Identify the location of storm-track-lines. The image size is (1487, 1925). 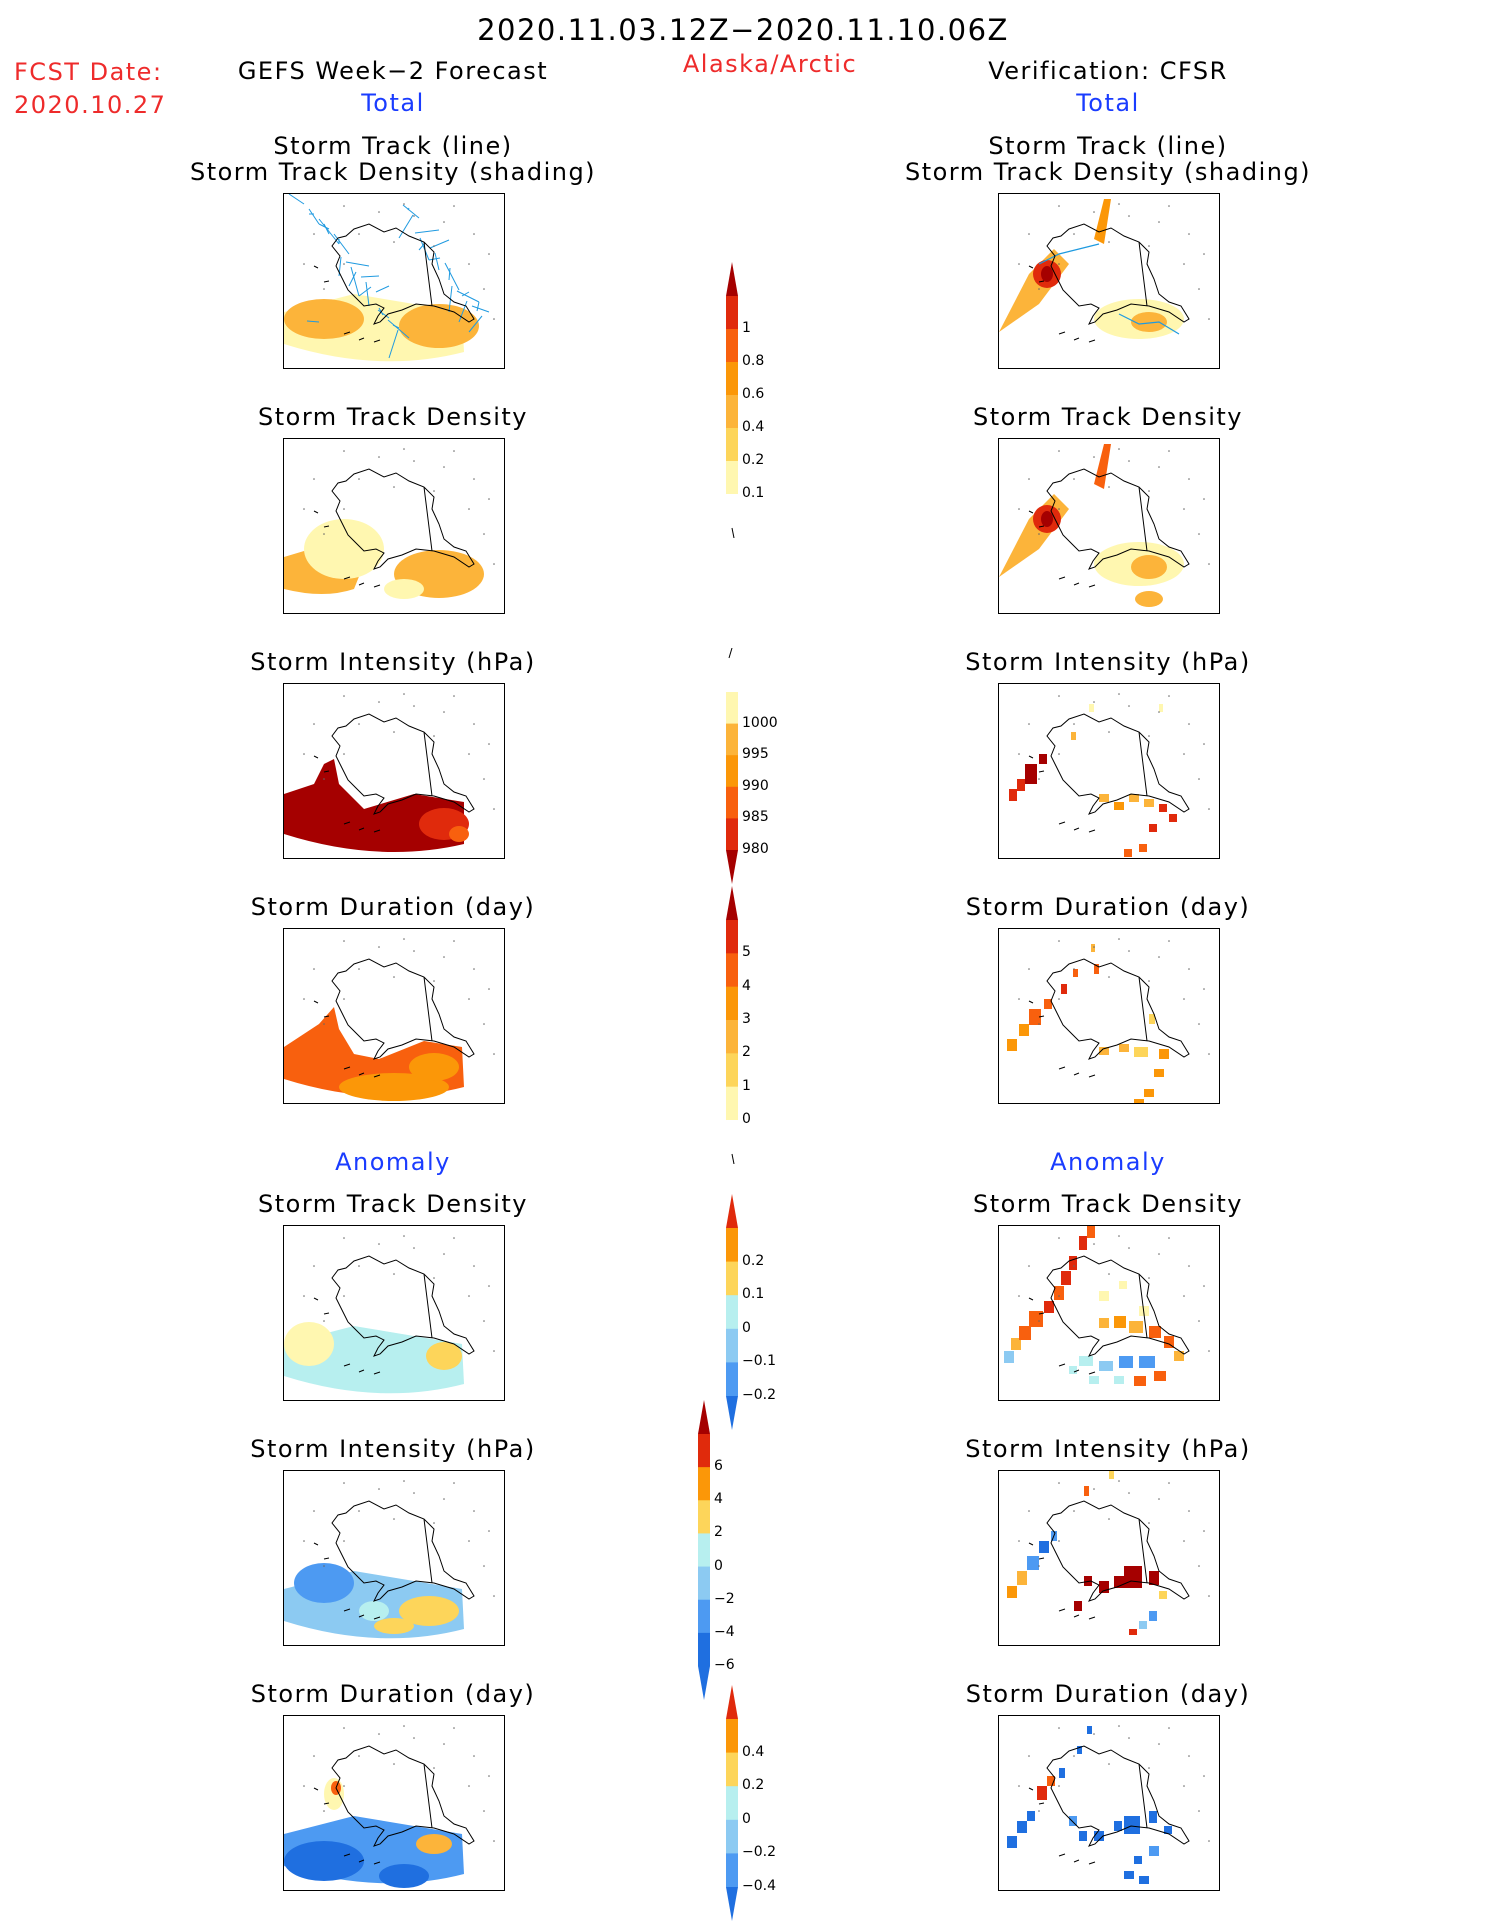
(389, 276).